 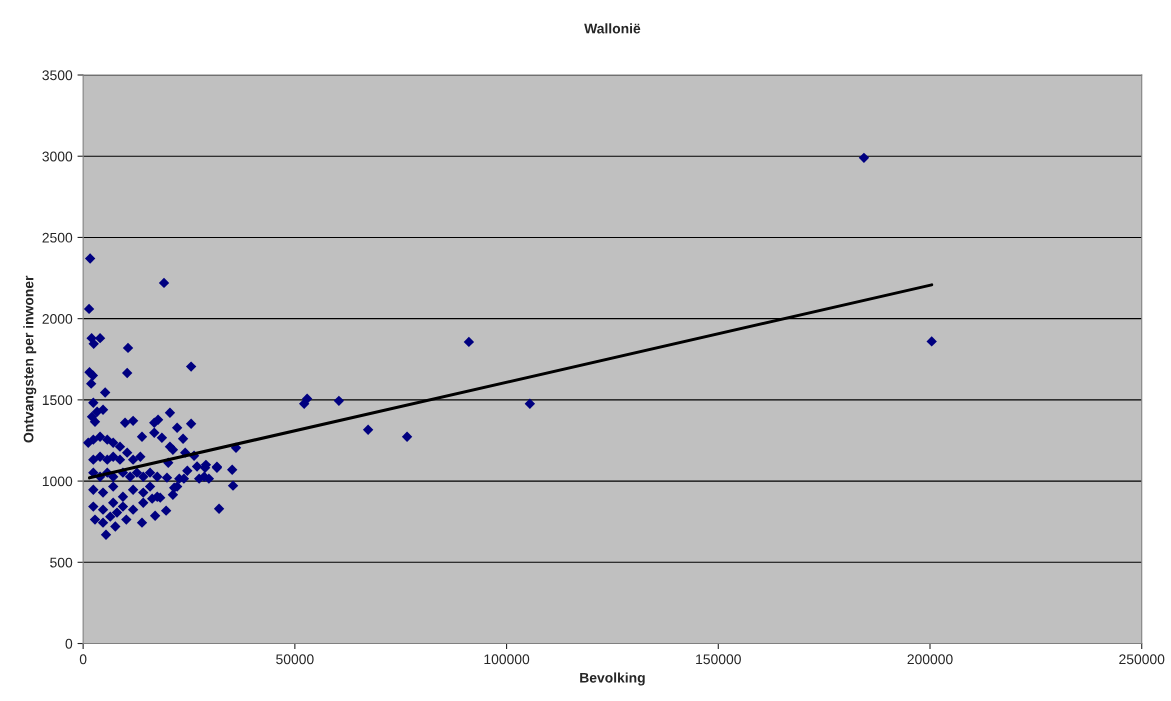 I want to click on y-tick-label: 0, so click(x=69, y=643).